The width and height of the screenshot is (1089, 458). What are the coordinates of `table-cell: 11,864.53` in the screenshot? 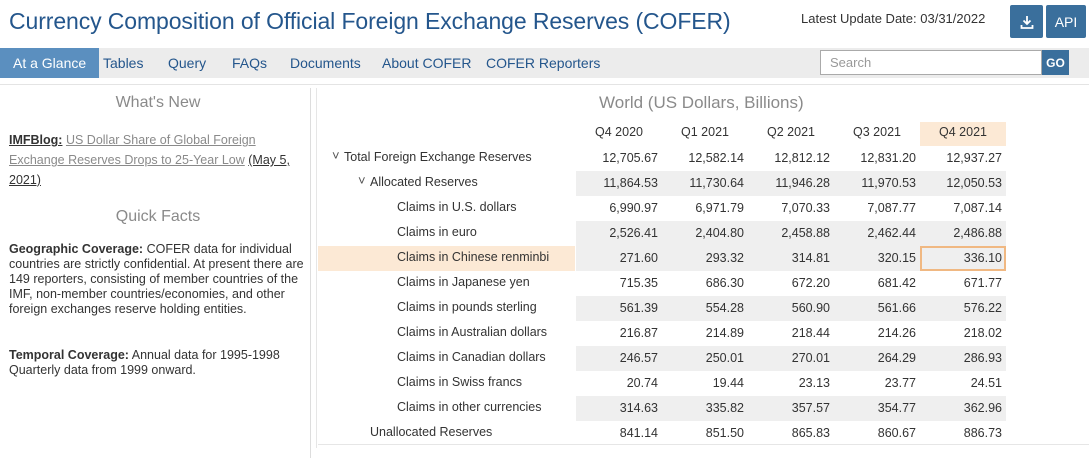 It's located at (619, 183).